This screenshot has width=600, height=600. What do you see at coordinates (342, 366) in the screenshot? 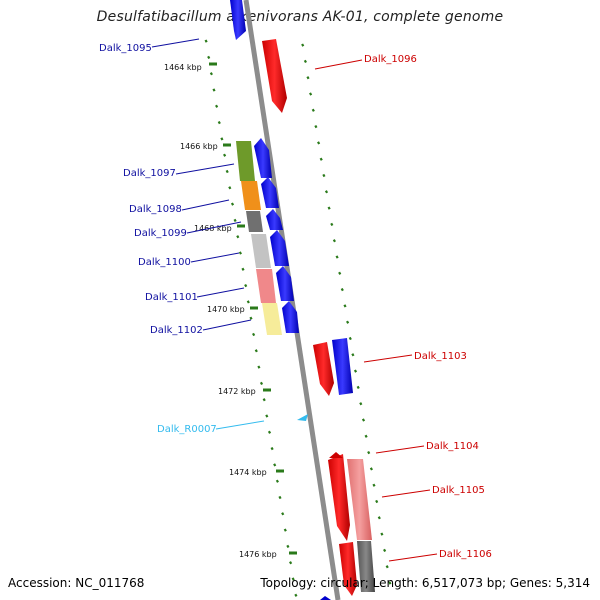
I see `gene-block-dalk-1103-blue` at bounding box center [342, 366].